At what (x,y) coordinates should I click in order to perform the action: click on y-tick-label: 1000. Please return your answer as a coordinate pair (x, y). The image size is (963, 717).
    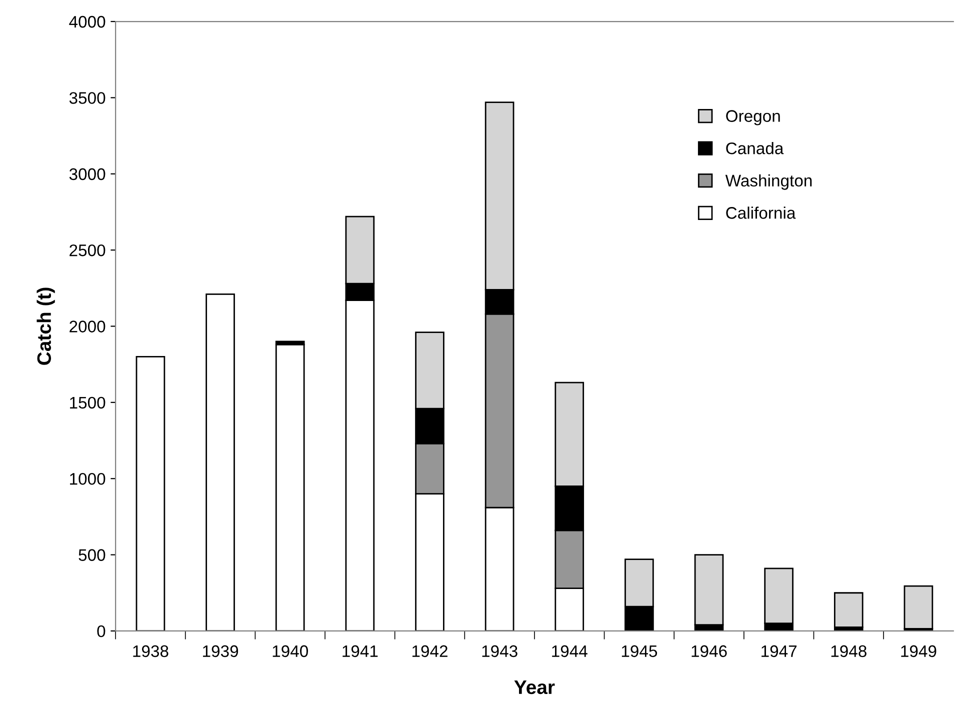
    Looking at the image, I should click on (88, 479).